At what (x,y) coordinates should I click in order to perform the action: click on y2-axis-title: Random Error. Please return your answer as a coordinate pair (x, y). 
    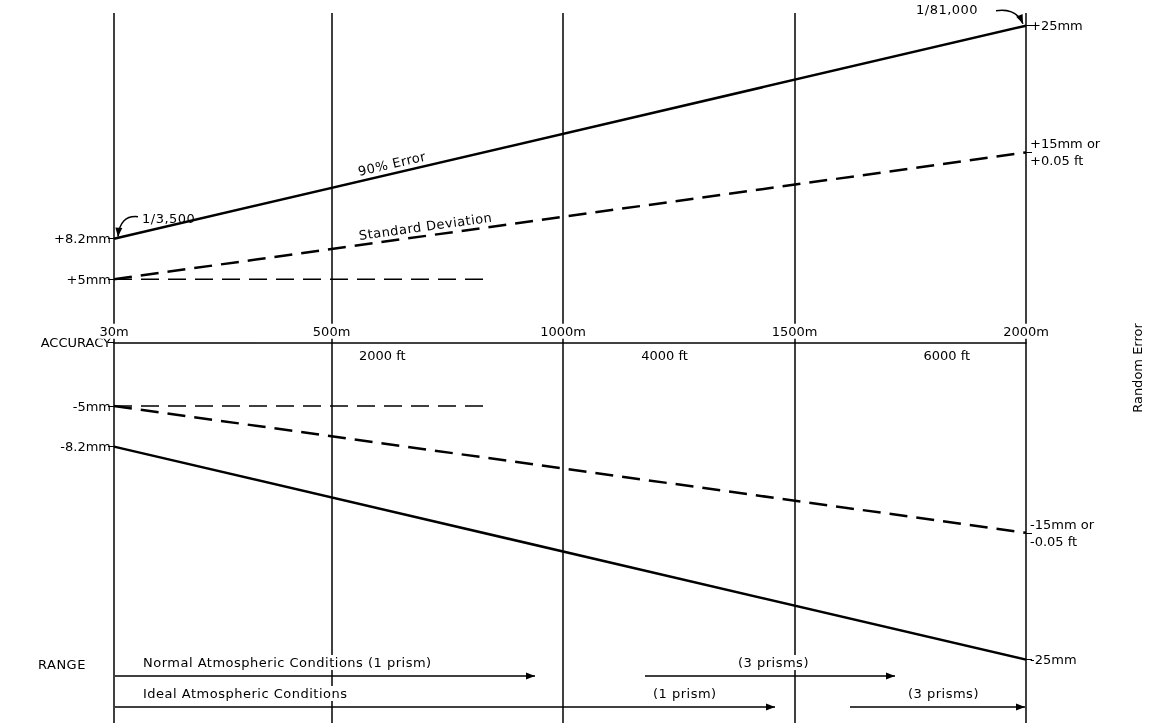
    Looking at the image, I should click on (1137, 367).